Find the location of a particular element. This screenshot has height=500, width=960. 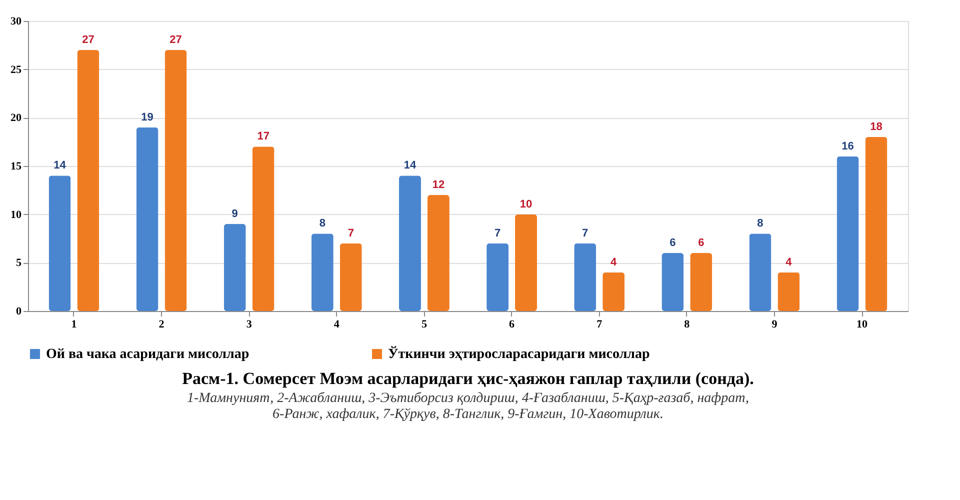

y-tick-label: 15 is located at coordinates (16, 166).